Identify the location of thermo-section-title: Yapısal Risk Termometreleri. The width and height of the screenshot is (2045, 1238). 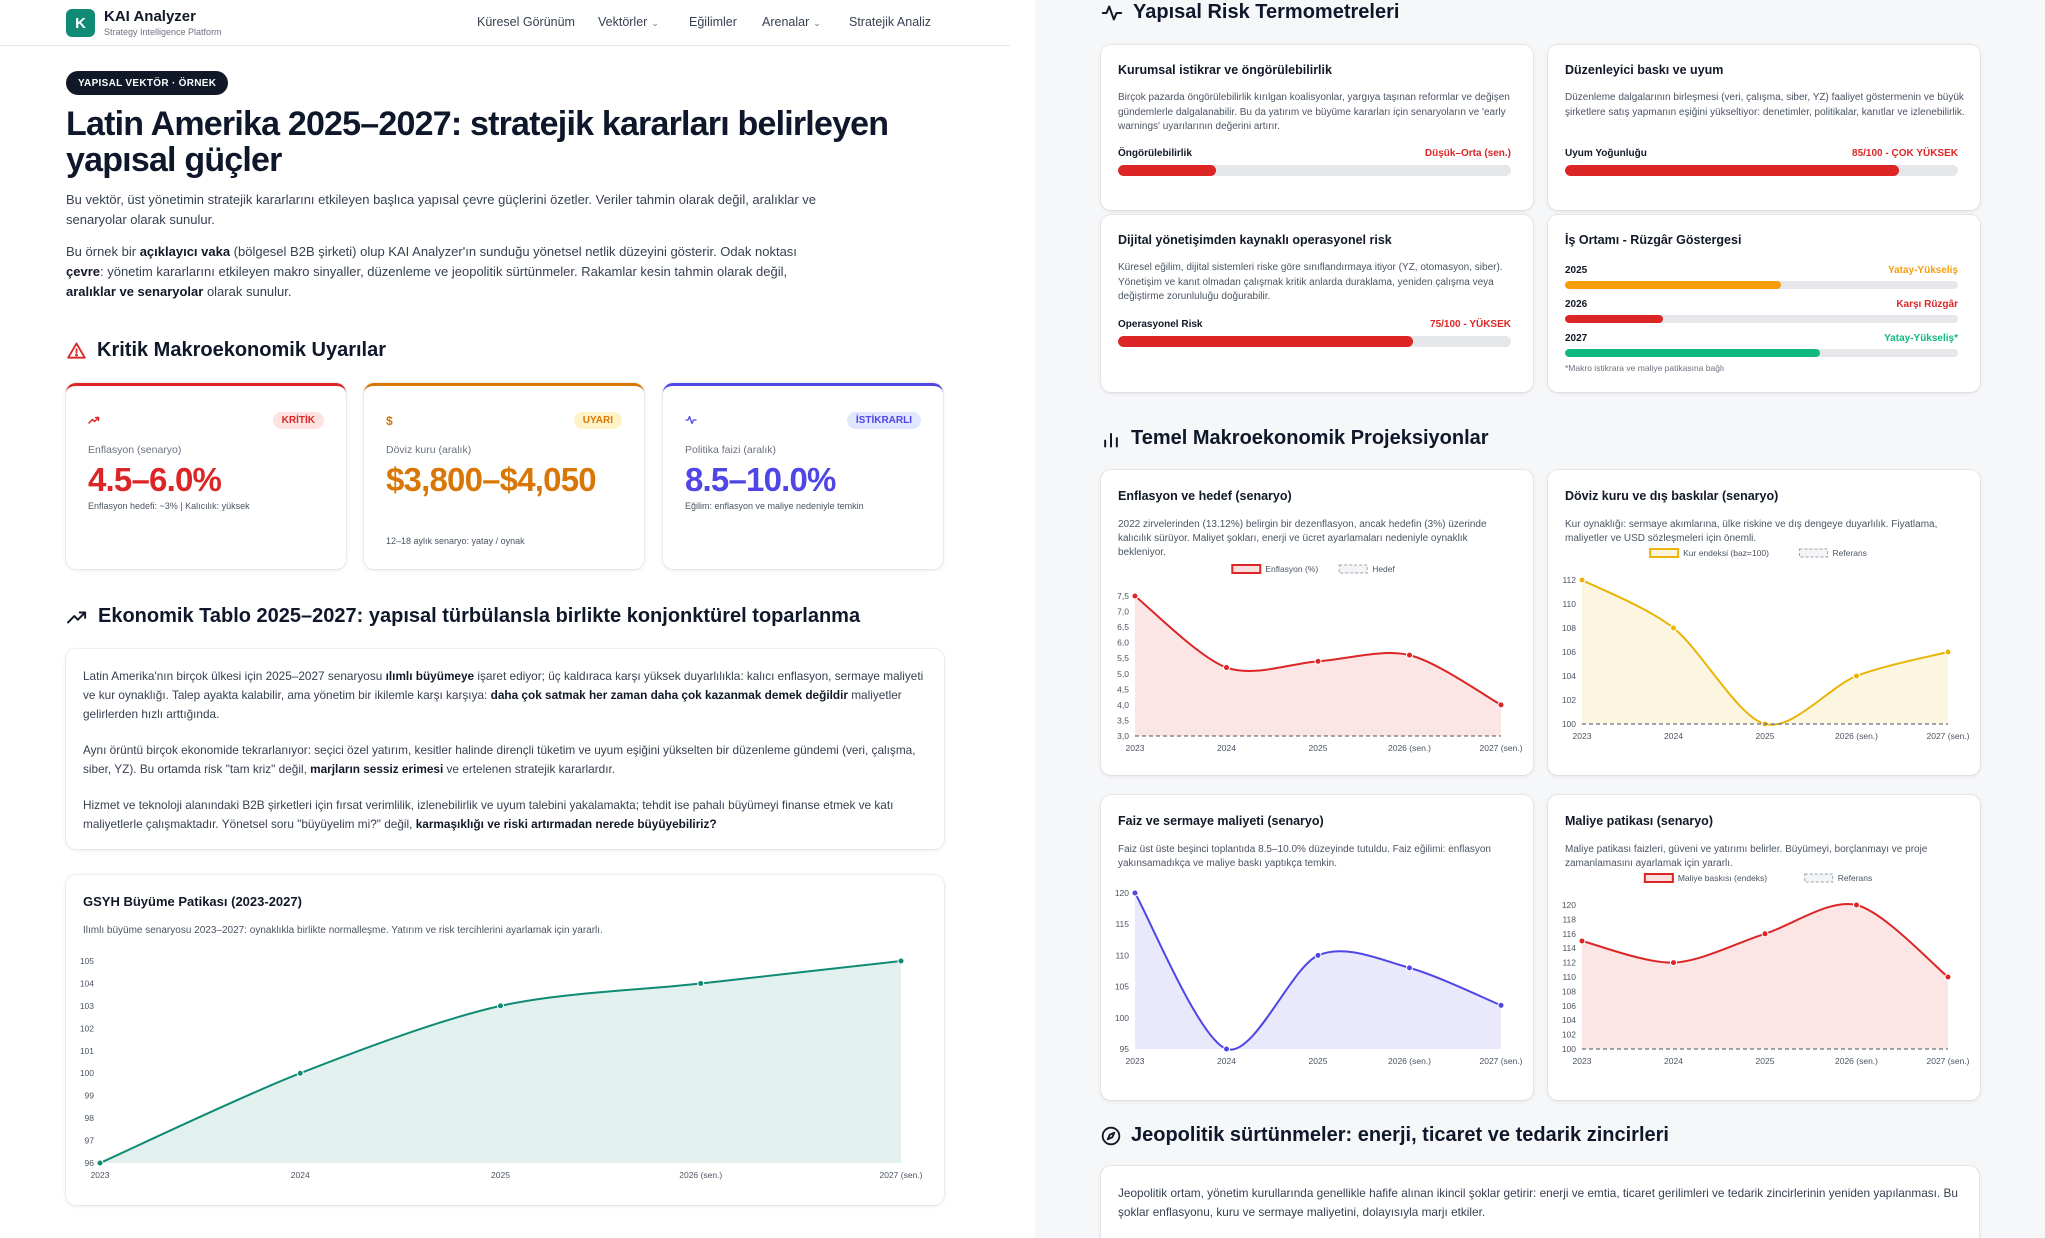
(1250, 12).